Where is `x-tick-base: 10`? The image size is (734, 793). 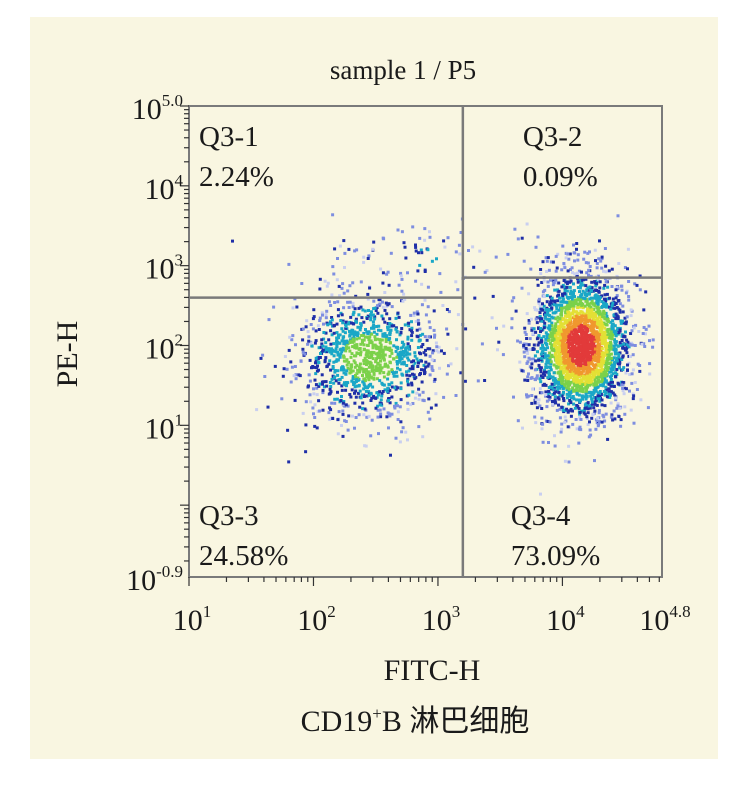 x-tick-base: 10 is located at coordinates (188, 620).